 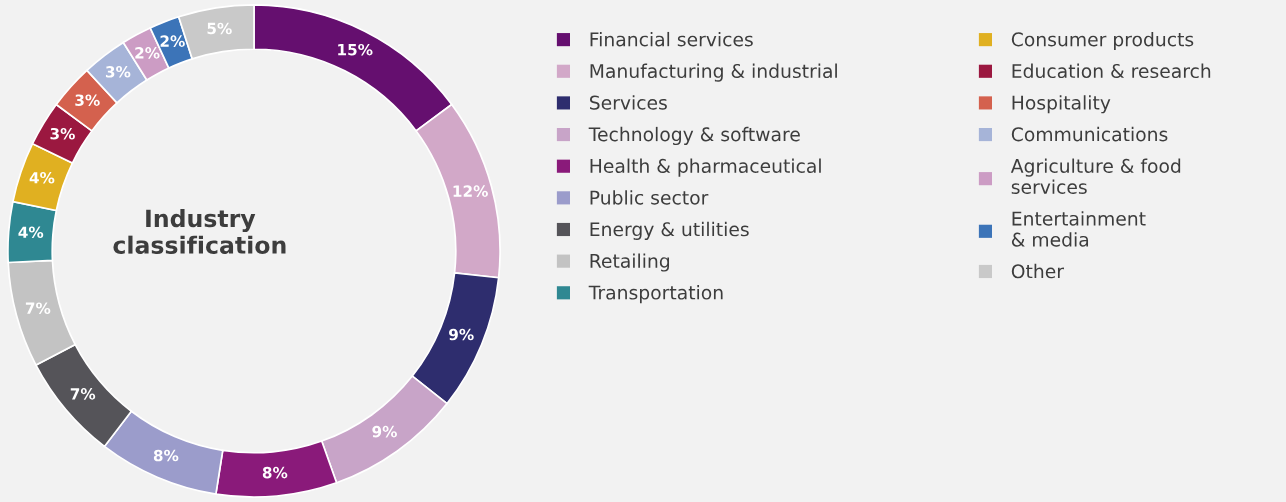 What do you see at coordinates (655, 294) in the screenshot?
I see `legend-label: Transportation` at bounding box center [655, 294].